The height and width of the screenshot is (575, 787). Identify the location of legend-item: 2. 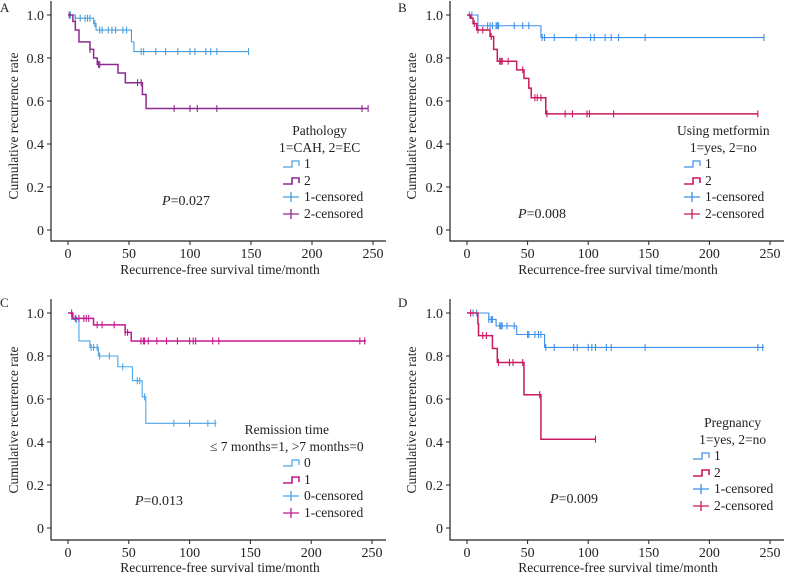
(732, 473).